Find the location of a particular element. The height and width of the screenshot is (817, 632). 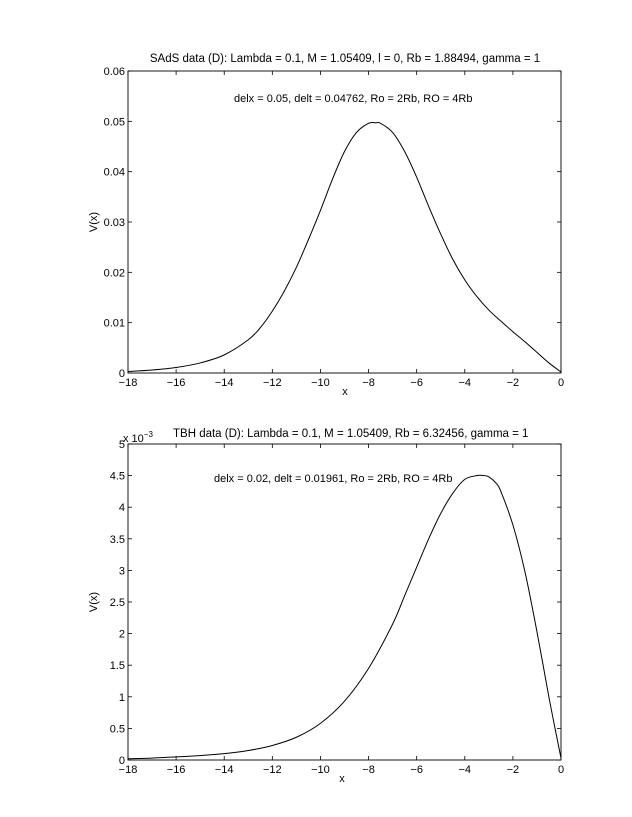

y-tick-label: 0.04 is located at coordinates (114, 173).